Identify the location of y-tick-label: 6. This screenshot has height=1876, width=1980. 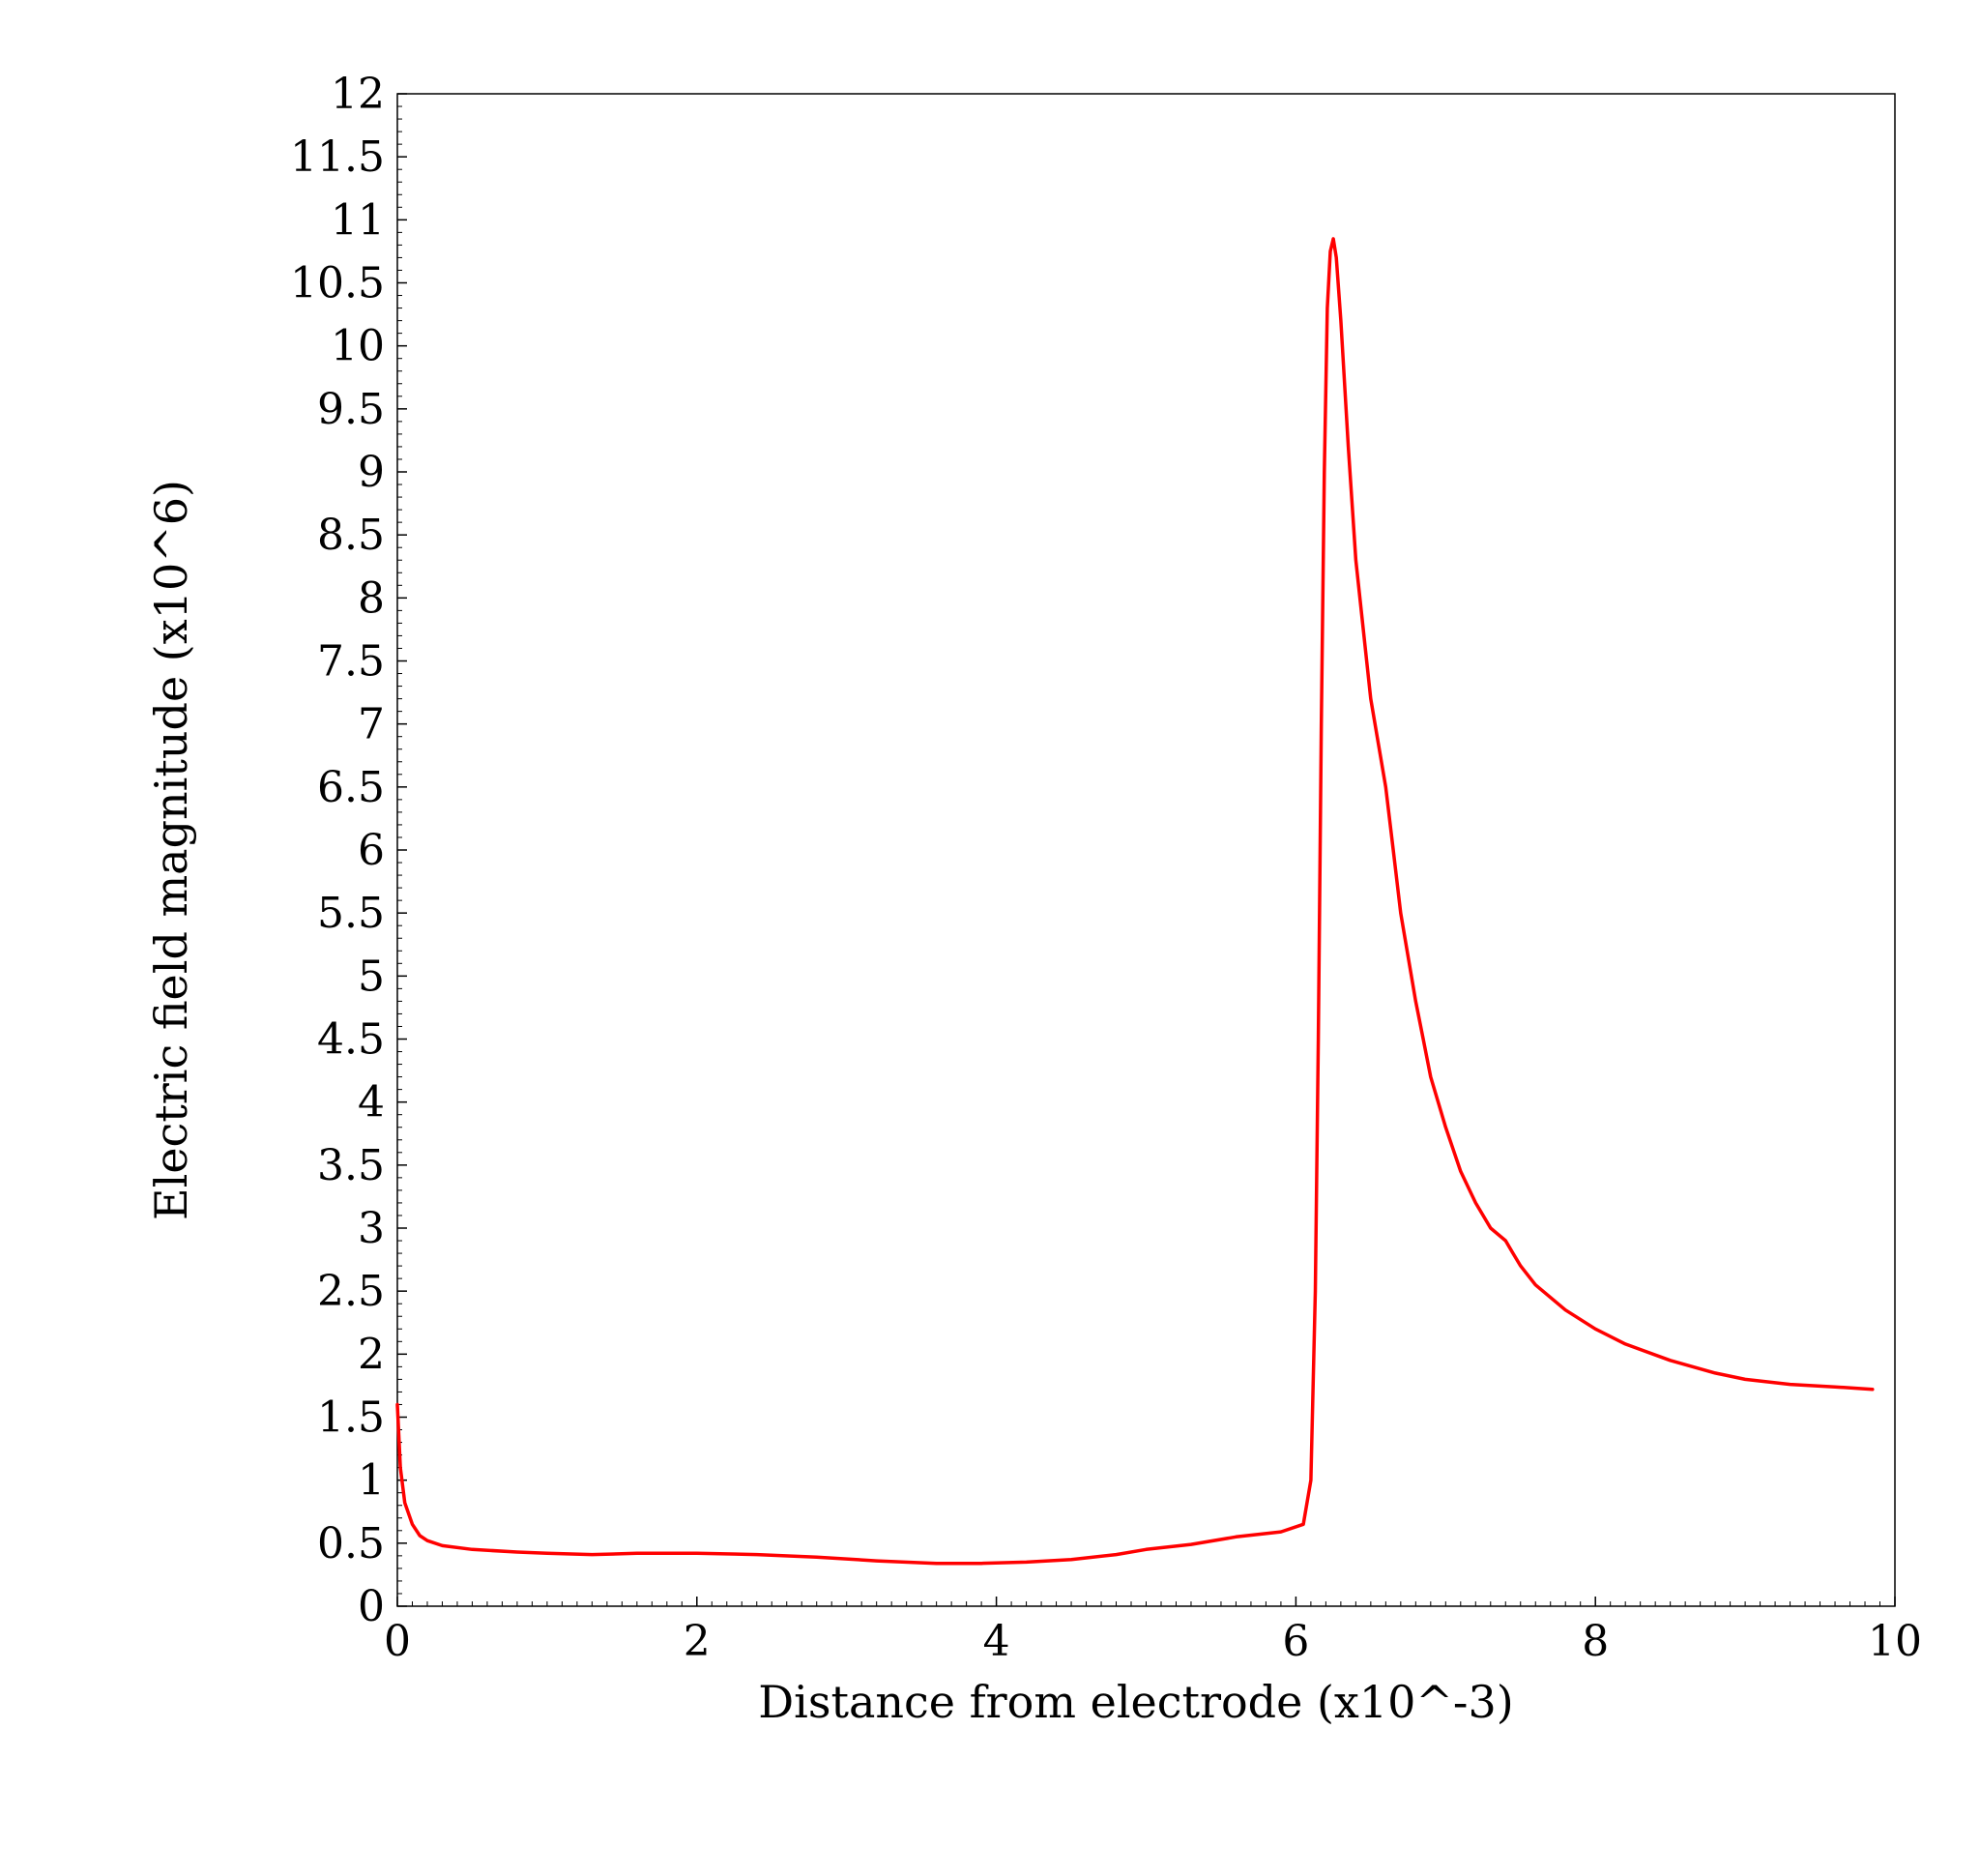
(371, 850).